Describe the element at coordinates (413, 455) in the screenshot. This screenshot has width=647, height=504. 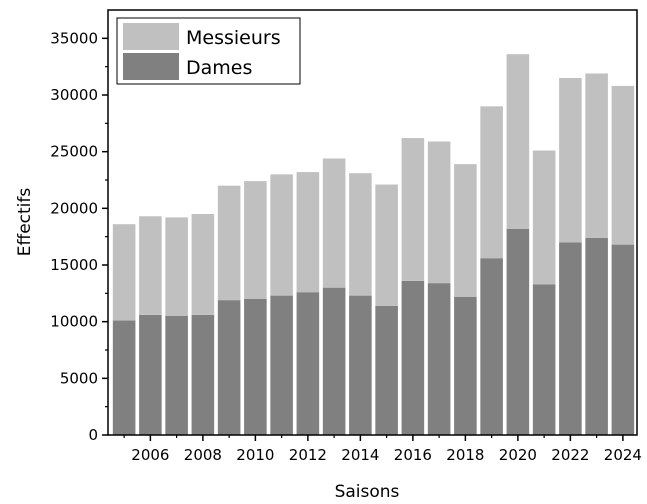
I see `x-tick-label: 2016` at that location.